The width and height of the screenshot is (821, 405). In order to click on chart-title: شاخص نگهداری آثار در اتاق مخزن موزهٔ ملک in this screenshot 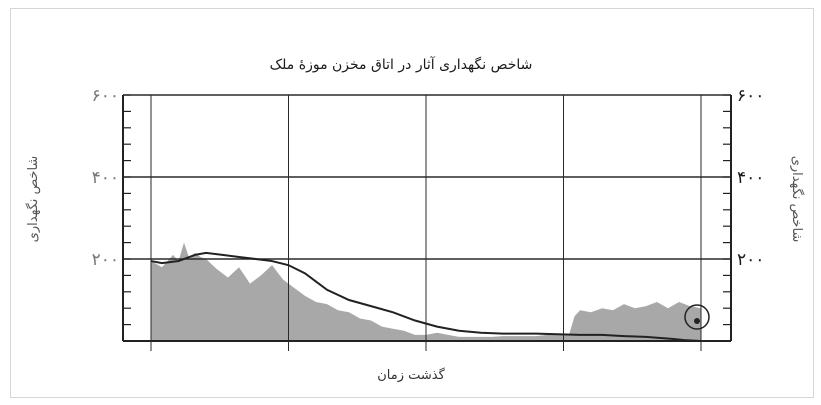, I will do `click(401, 64)`.